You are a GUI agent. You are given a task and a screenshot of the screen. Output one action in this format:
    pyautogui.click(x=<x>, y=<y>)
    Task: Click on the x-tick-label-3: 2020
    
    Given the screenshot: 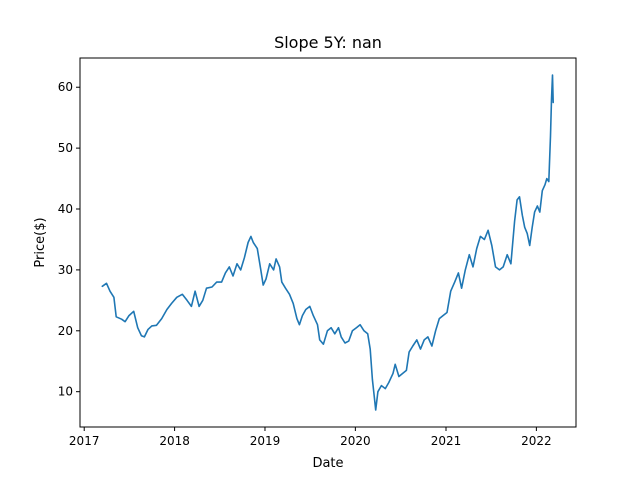 What is the action you would take?
    pyautogui.click(x=355, y=441)
    